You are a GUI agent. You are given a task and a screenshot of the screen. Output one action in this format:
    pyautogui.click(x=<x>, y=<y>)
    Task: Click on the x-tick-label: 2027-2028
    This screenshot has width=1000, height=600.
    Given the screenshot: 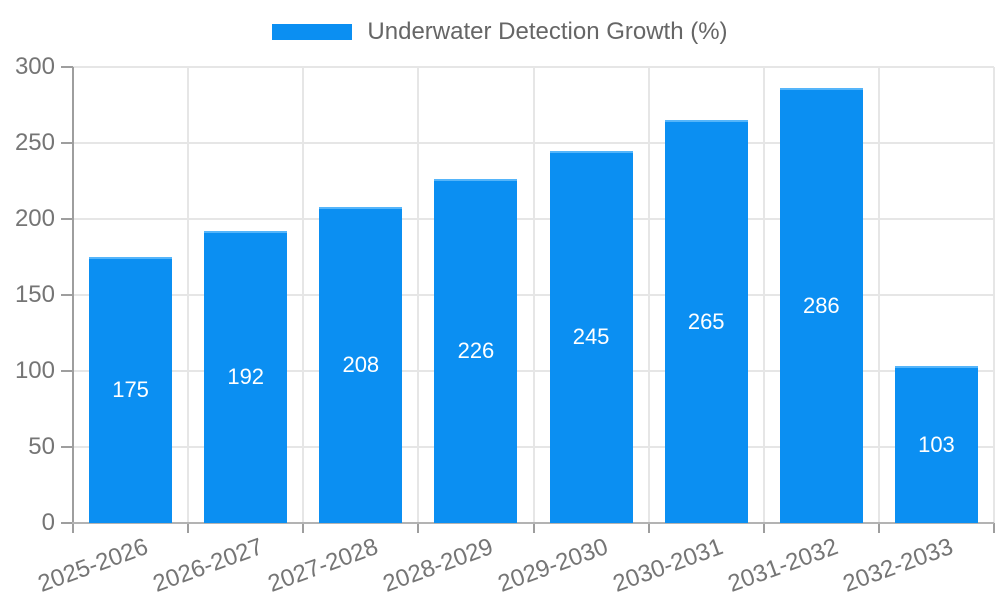 What is the action you would take?
    pyautogui.click(x=323, y=565)
    